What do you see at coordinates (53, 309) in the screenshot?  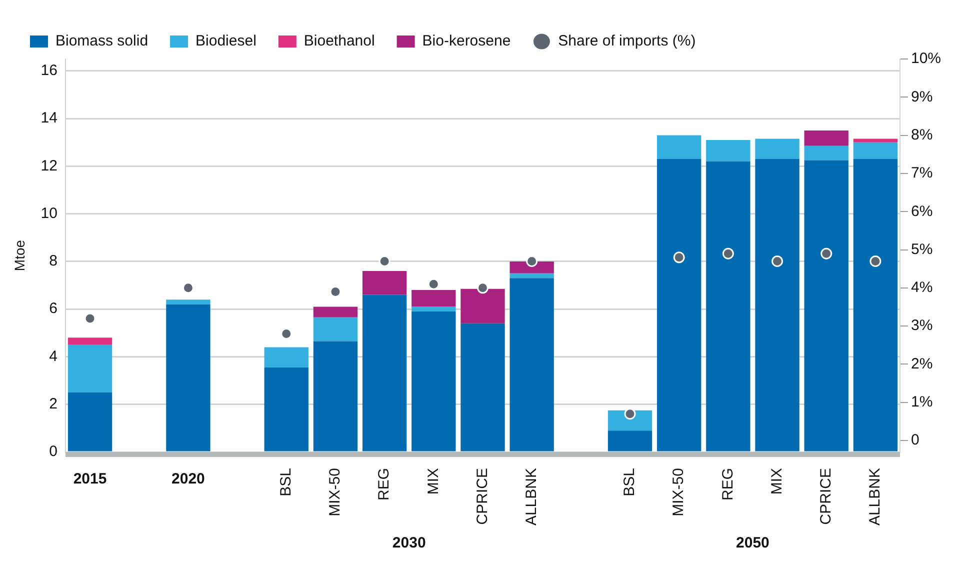 I see `y-tick-label: 6` at bounding box center [53, 309].